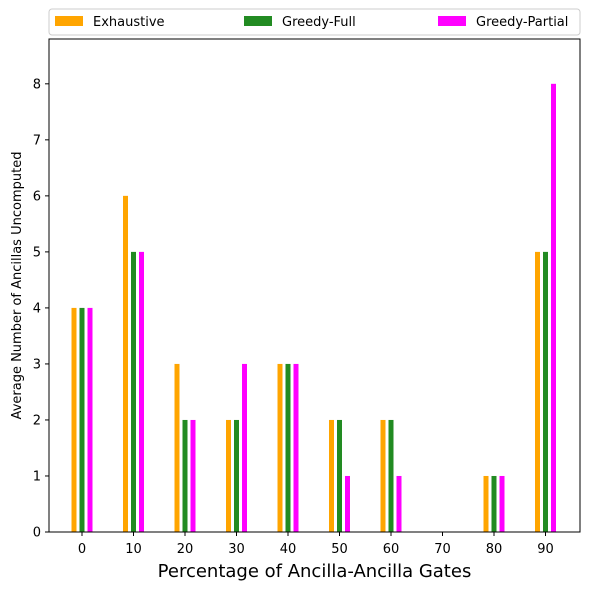  Describe the element at coordinates (288, 549) in the screenshot. I see `x-tick-label: 40` at that location.